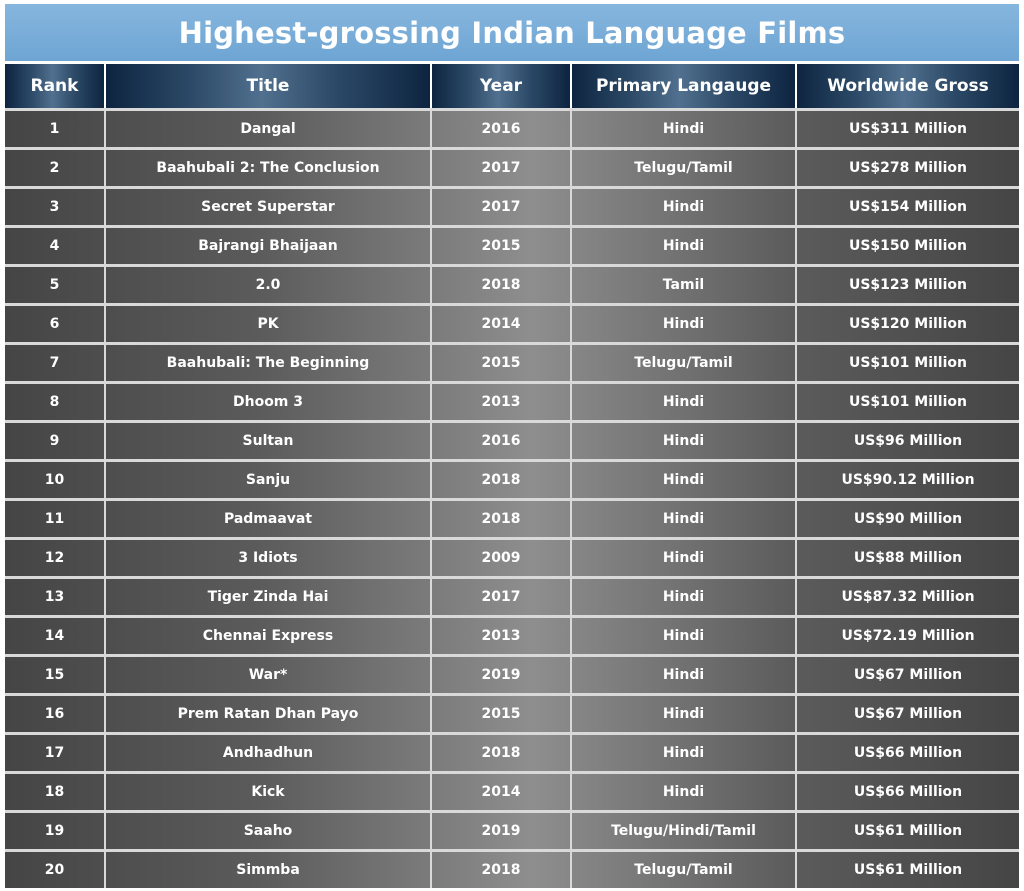  I want to click on cell-rank: 8, so click(55, 401).